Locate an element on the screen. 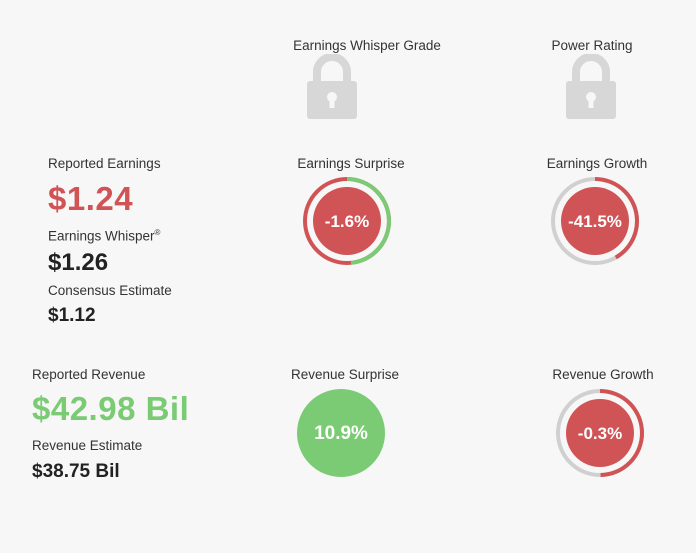 The width and height of the screenshot is (696, 553). earnings-growth-gauge: -41.5% is located at coordinates (595, 221).